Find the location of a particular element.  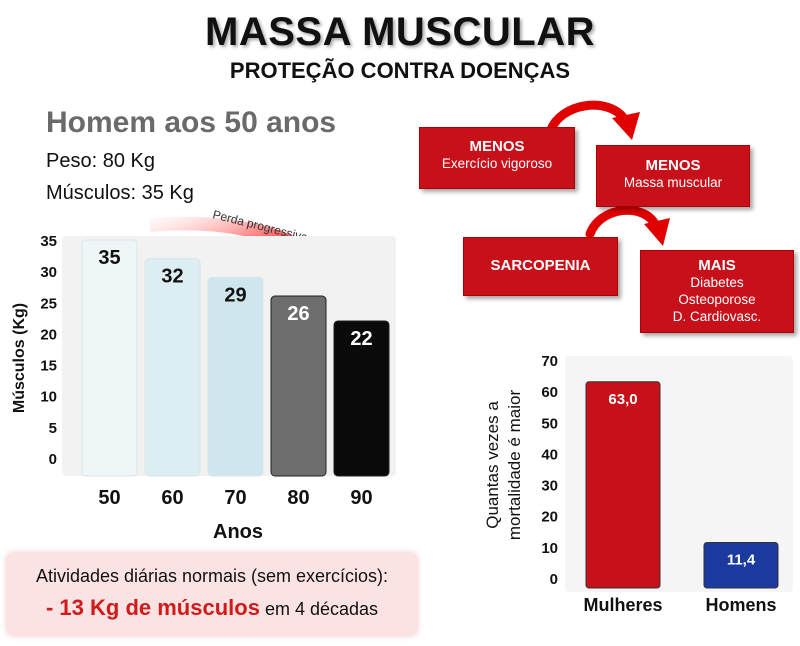

mortality-ytick-20: 20 is located at coordinates (549, 517).